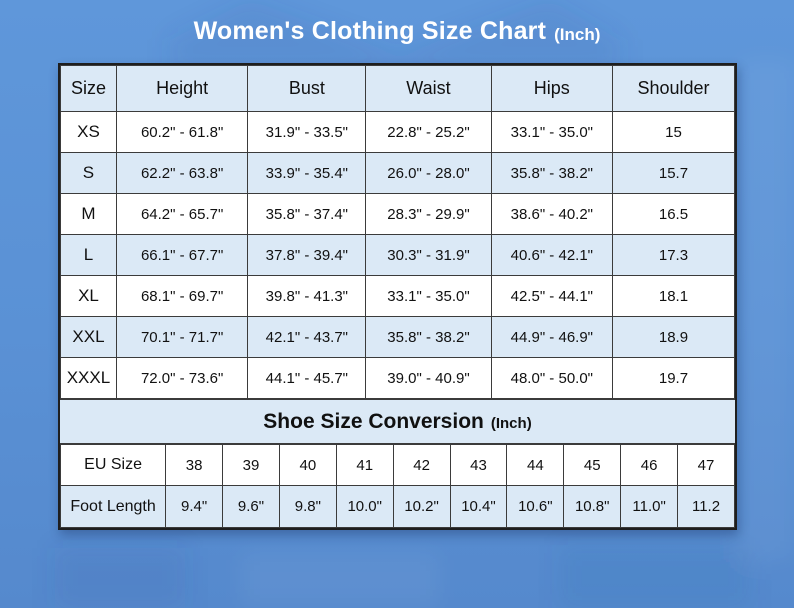 The height and width of the screenshot is (608, 794). I want to click on shoulder-cell: 18.1, so click(673, 296).